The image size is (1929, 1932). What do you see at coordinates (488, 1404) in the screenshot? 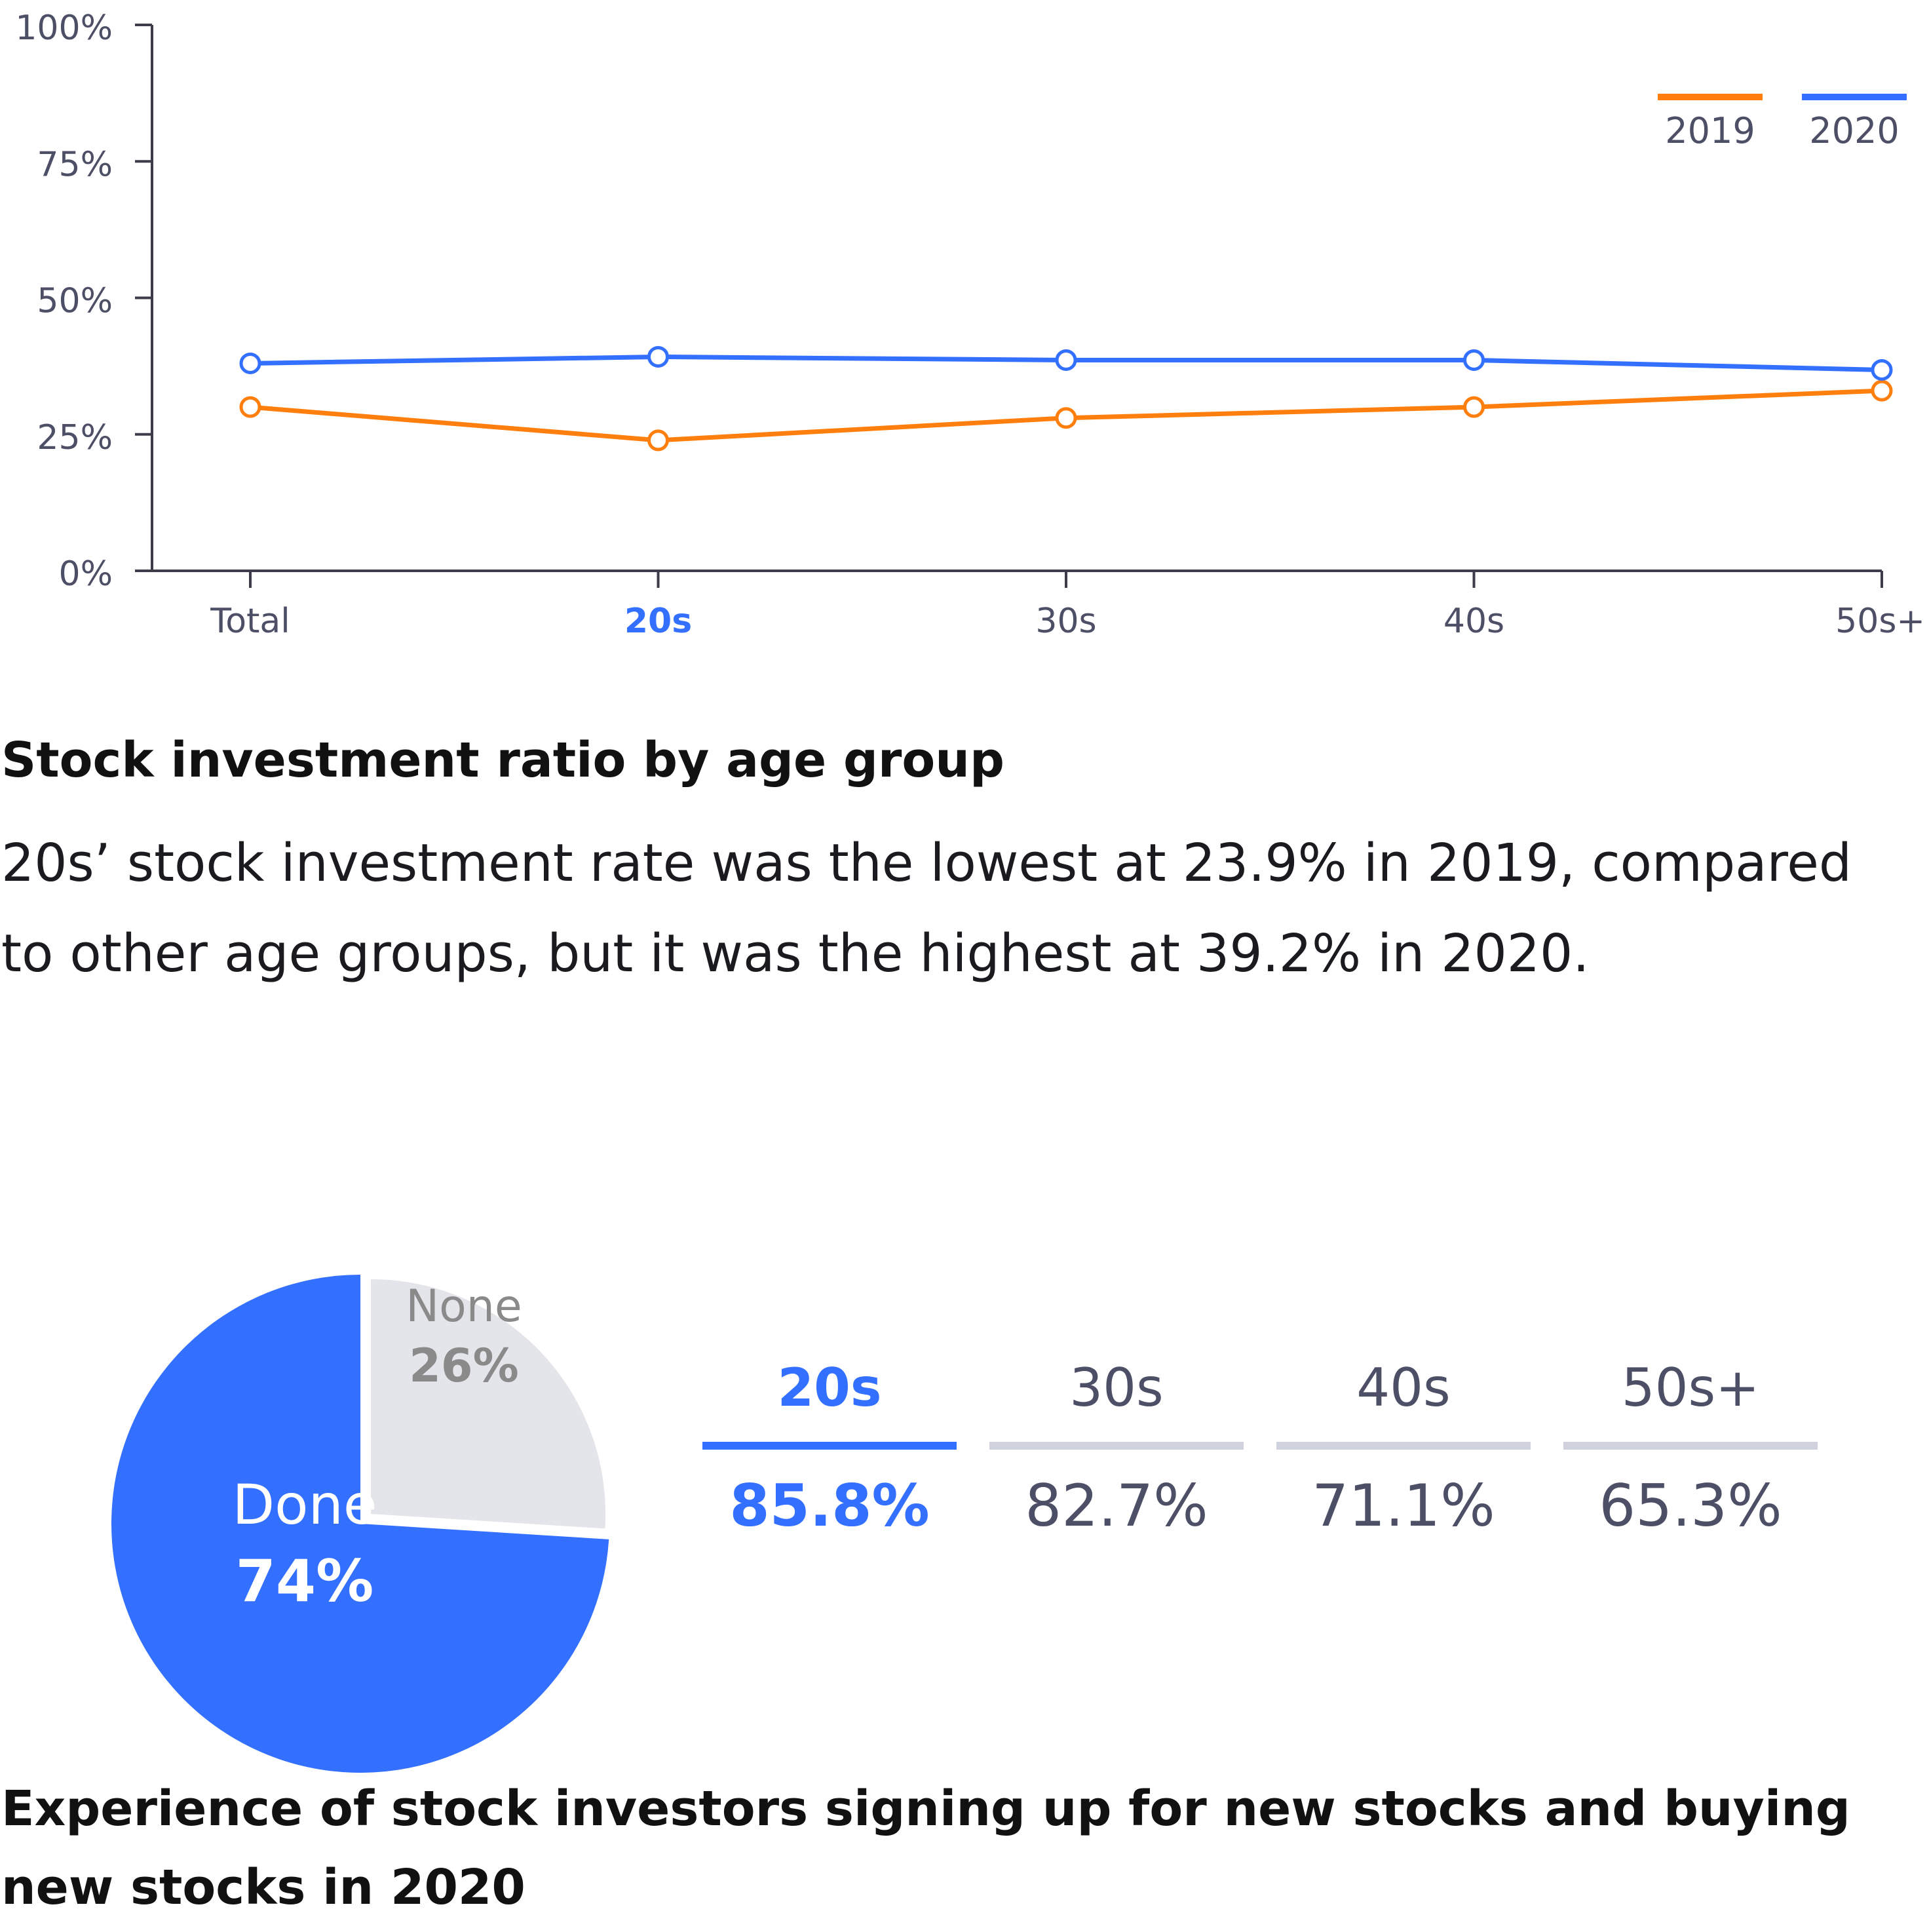
I see `pie-slice-none` at bounding box center [488, 1404].